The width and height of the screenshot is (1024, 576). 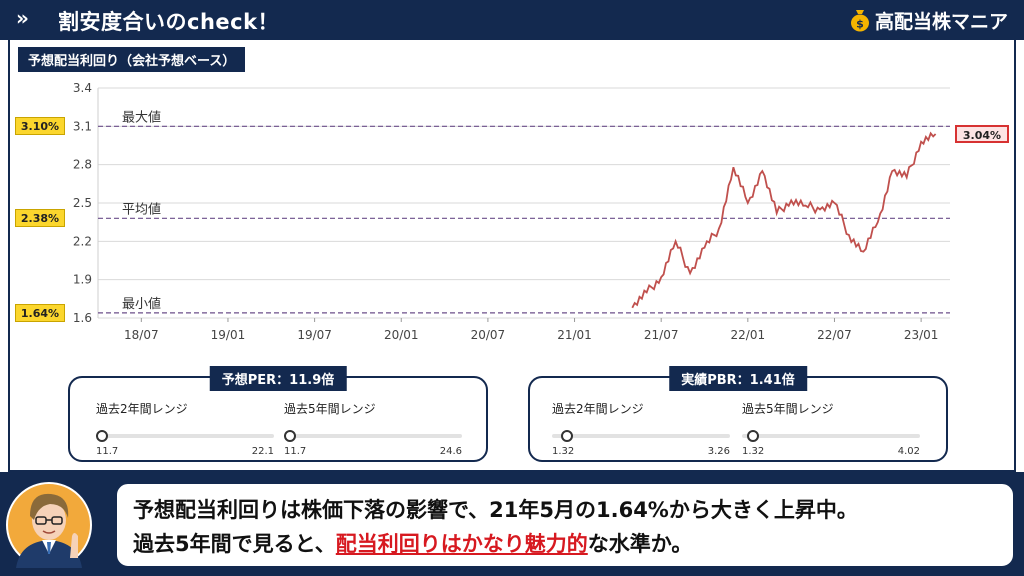 I want to click on max-value-tag: 3.10%, so click(x=40, y=126).